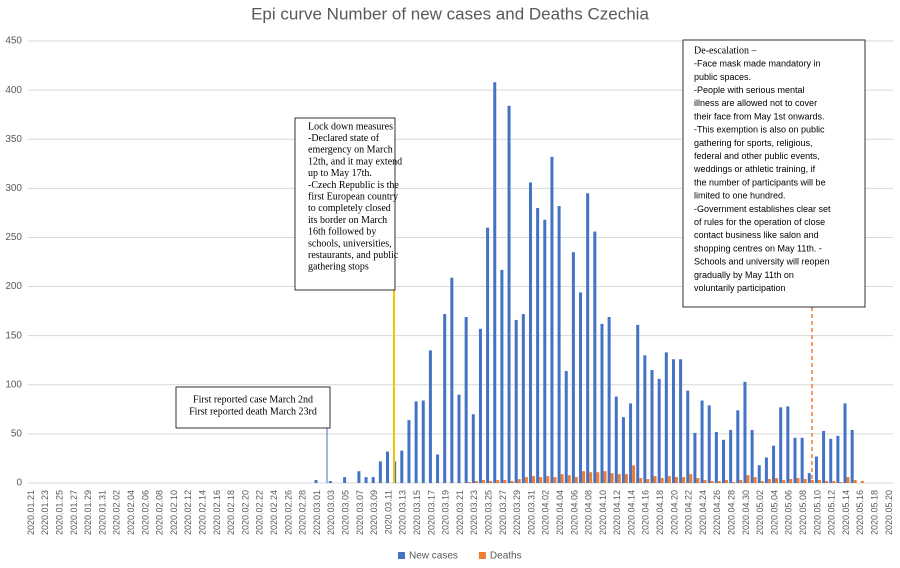 The image size is (900, 568). What do you see at coordinates (660, 512) in the screenshot?
I see `x-tick-label: 2020.04.18` at bounding box center [660, 512].